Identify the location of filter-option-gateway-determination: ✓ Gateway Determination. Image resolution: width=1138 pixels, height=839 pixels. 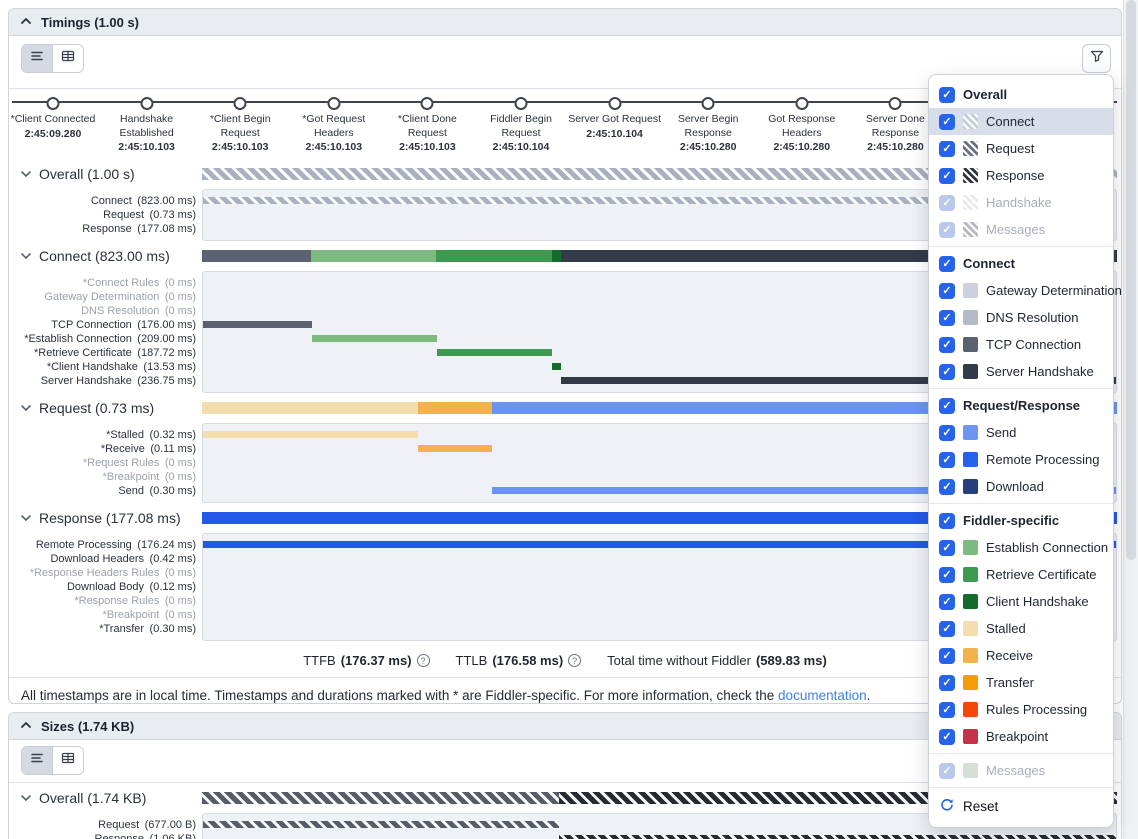
(1025, 290).